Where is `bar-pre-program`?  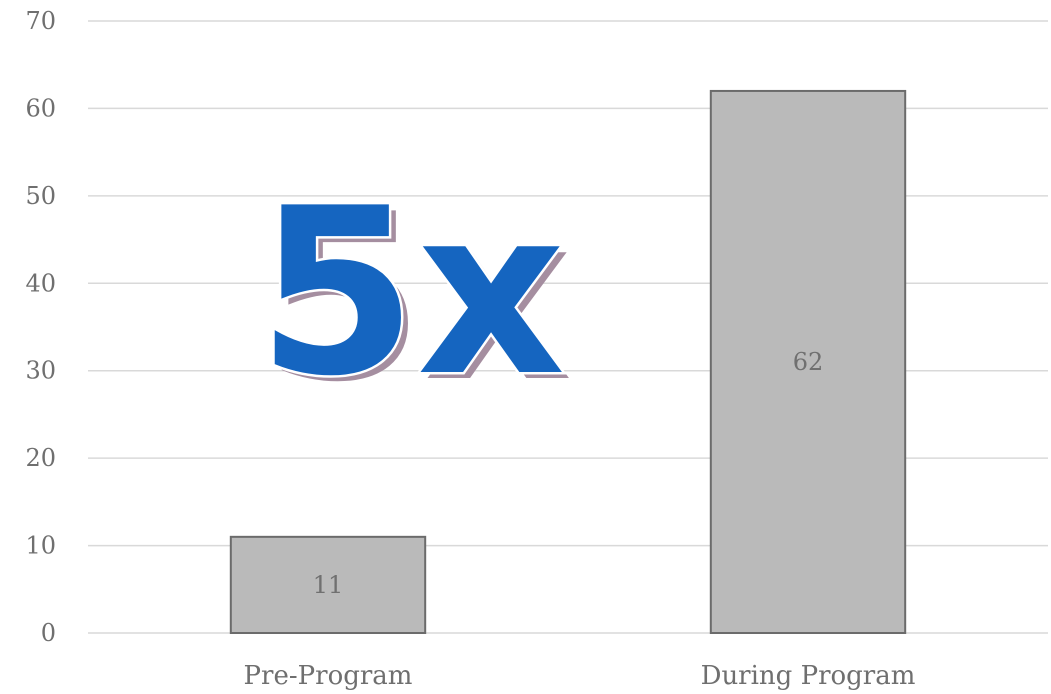 bar-pre-program is located at coordinates (328, 584).